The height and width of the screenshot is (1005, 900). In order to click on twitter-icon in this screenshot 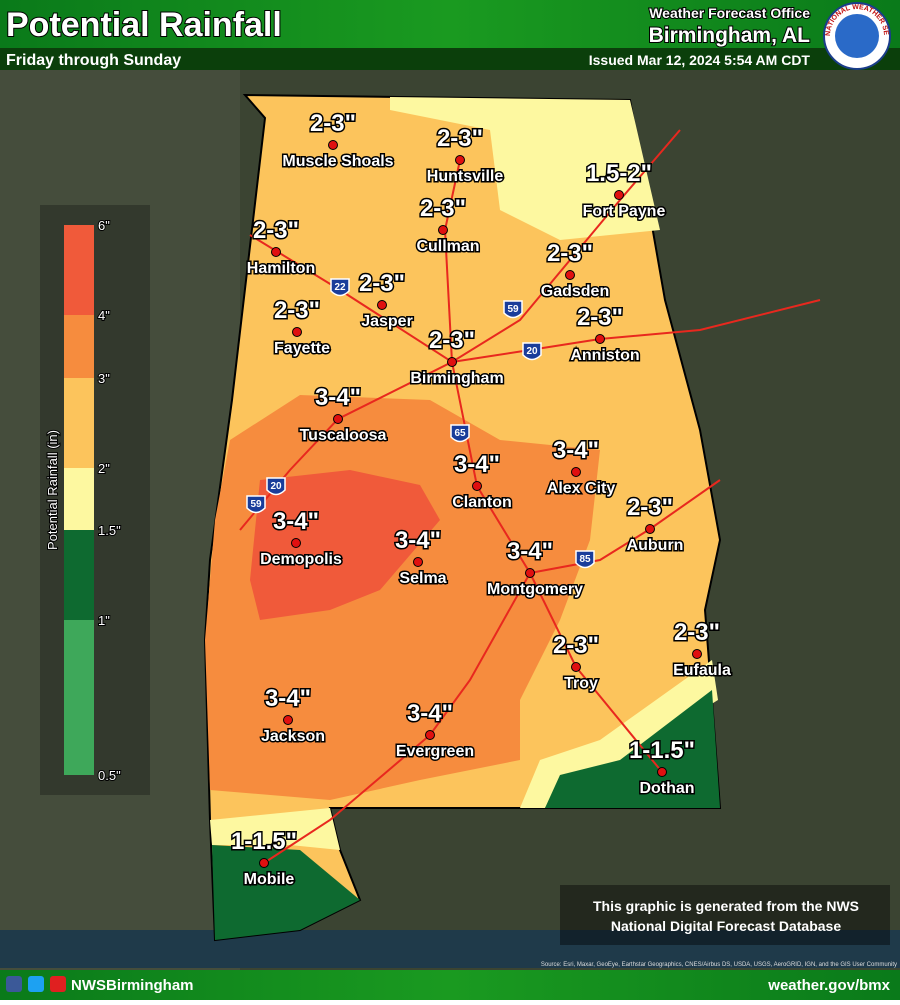, I will do `click(36, 984)`.